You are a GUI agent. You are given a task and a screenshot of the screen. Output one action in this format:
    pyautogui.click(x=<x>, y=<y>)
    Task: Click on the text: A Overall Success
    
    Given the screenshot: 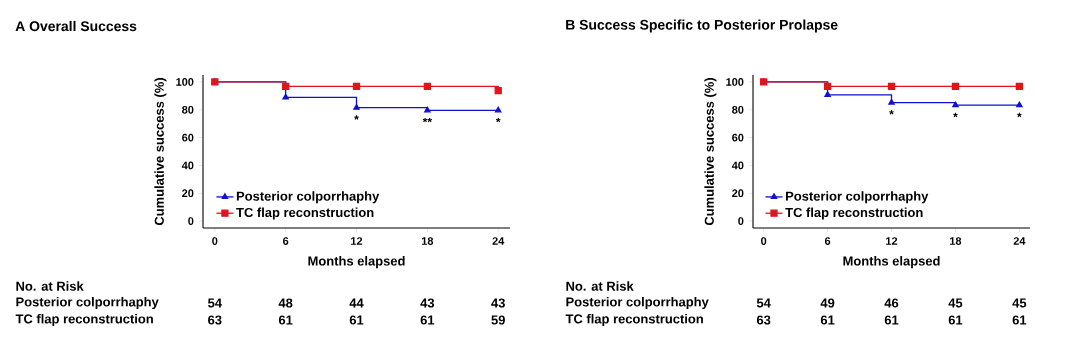 What is the action you would take?
    pyautogui.click(x=76, y=26)
    